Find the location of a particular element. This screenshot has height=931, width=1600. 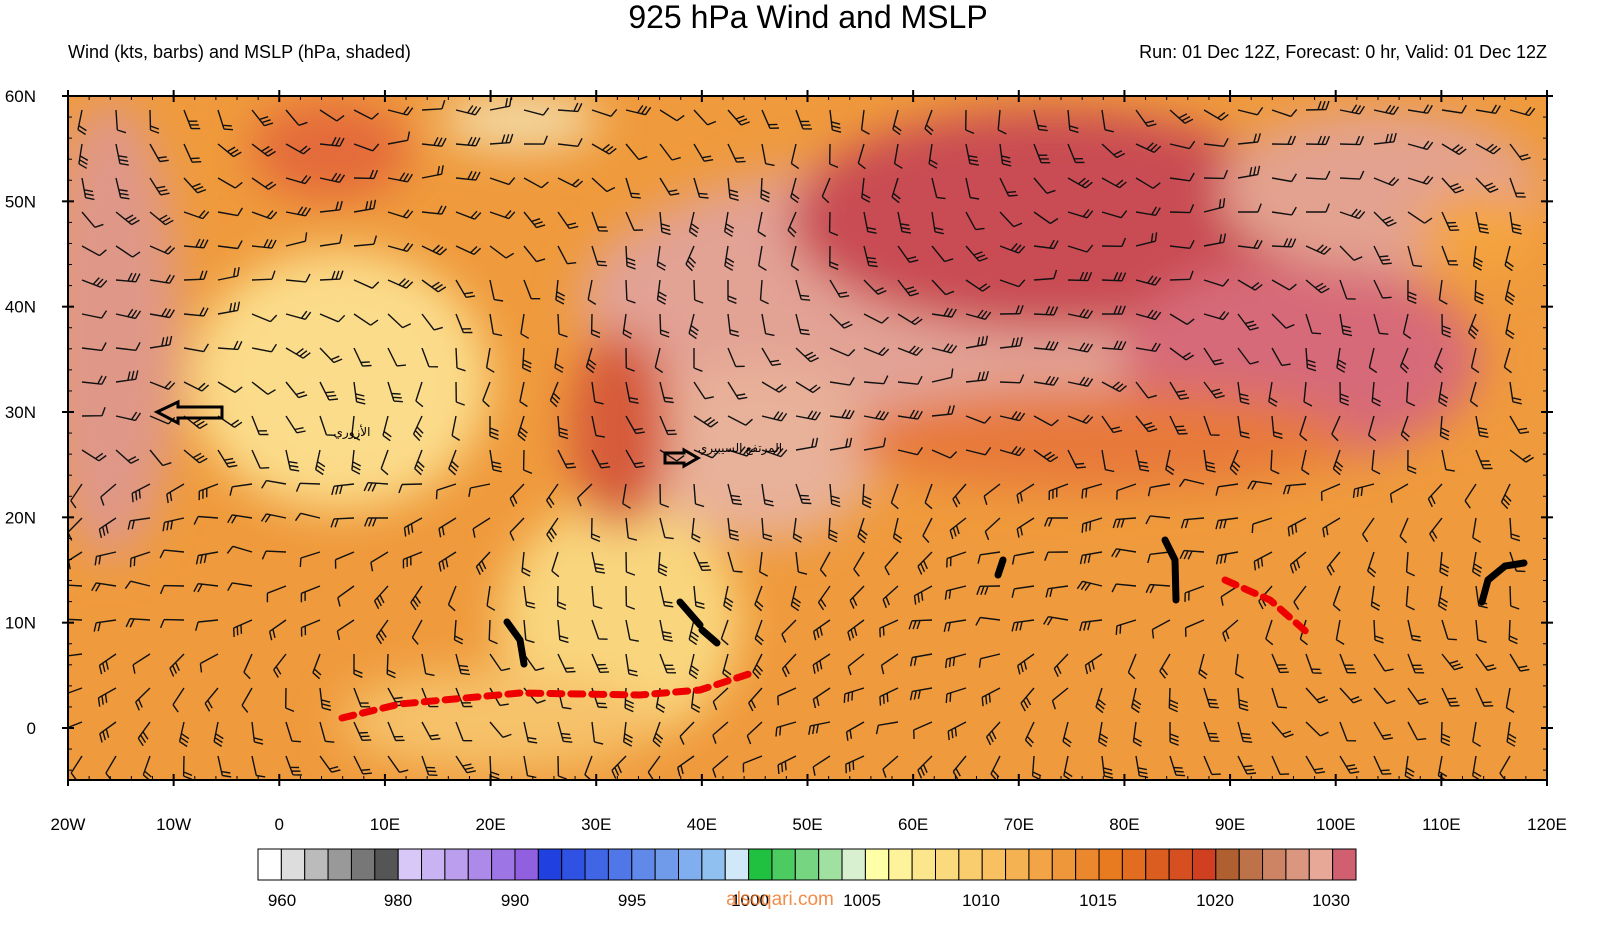

lat-label: 60N is located at coordinates (20, 96).